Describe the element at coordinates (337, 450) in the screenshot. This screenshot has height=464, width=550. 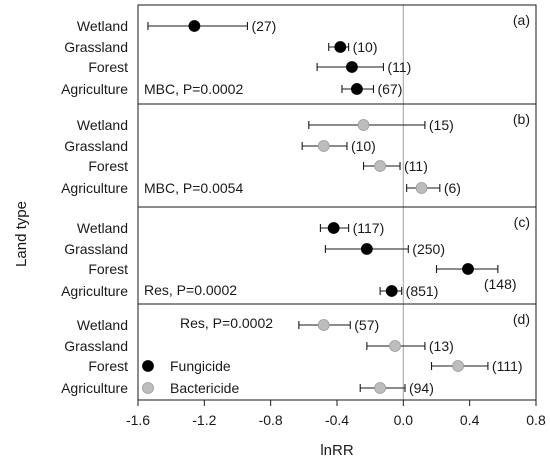
I see `x-axis-title: lnRR` at that location.